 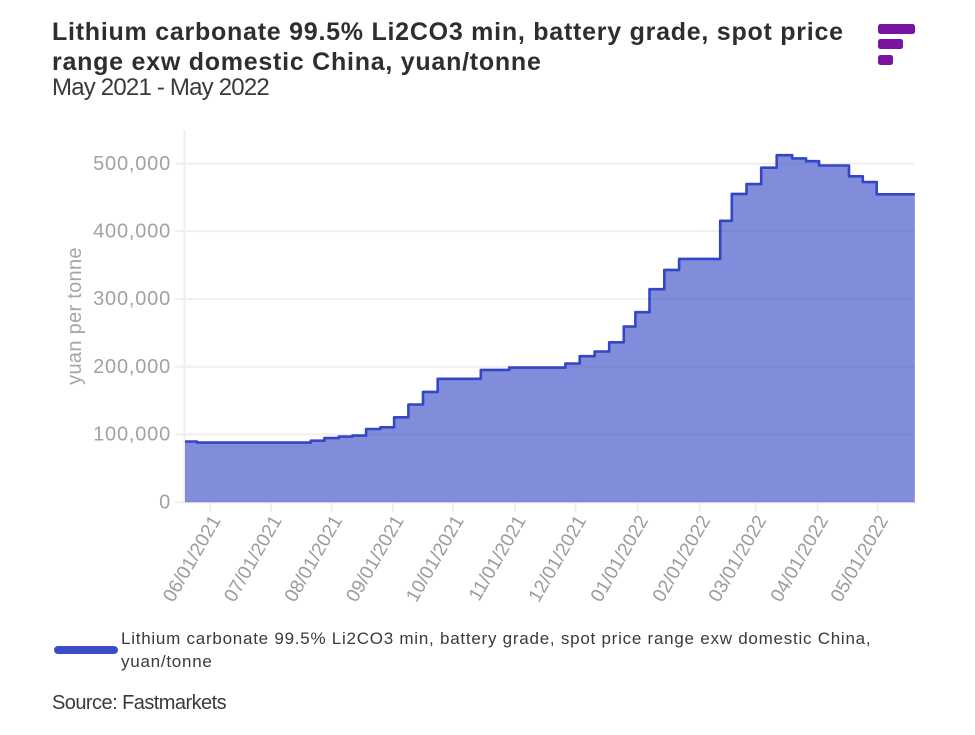 What do you see at coordinates (498, 558) in the screenshot?
I see `svg-text: 11/01/2021` at bounding box center [498, 558].